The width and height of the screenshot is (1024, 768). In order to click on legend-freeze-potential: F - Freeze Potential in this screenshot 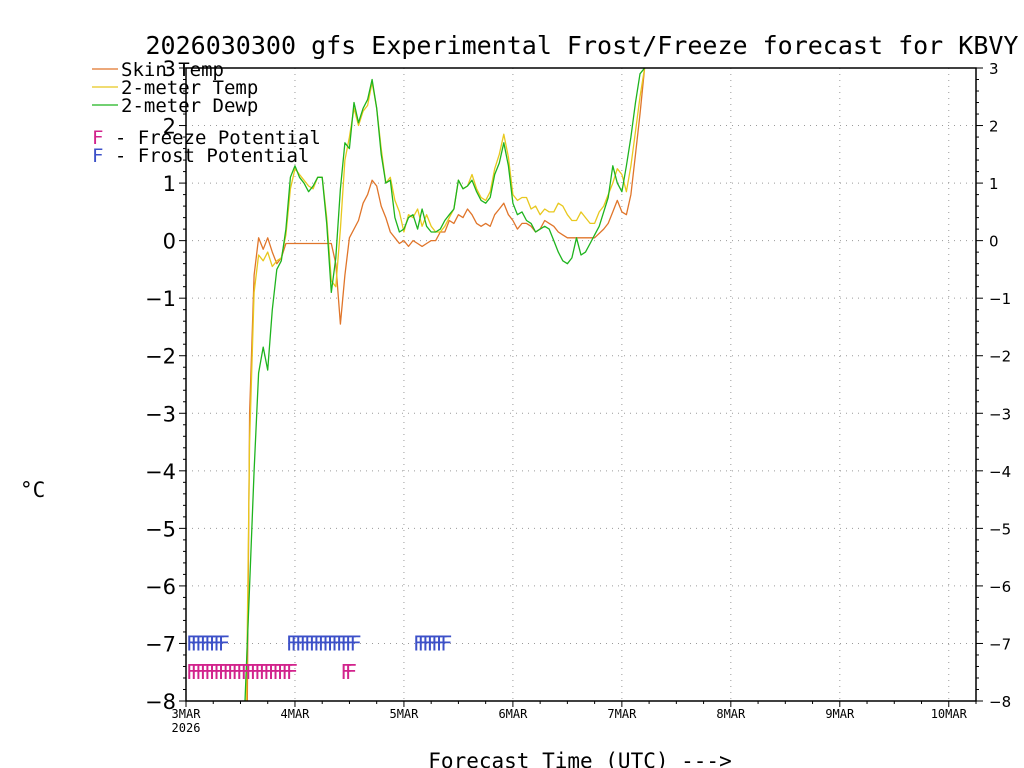, I will do `click(206, 138)`.